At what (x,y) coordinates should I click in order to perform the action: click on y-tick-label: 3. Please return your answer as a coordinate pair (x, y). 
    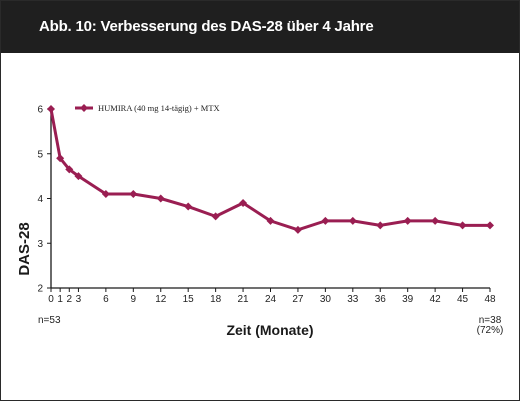
    Looking at the image, I should click on (40, 244).